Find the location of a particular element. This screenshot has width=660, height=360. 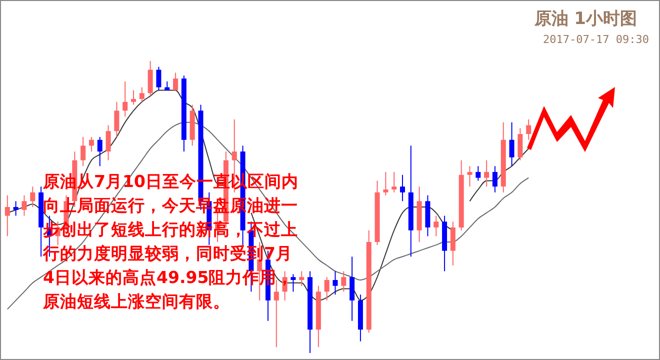

text: 2017-07-17 09:30 is located at coordinates (596, 39).